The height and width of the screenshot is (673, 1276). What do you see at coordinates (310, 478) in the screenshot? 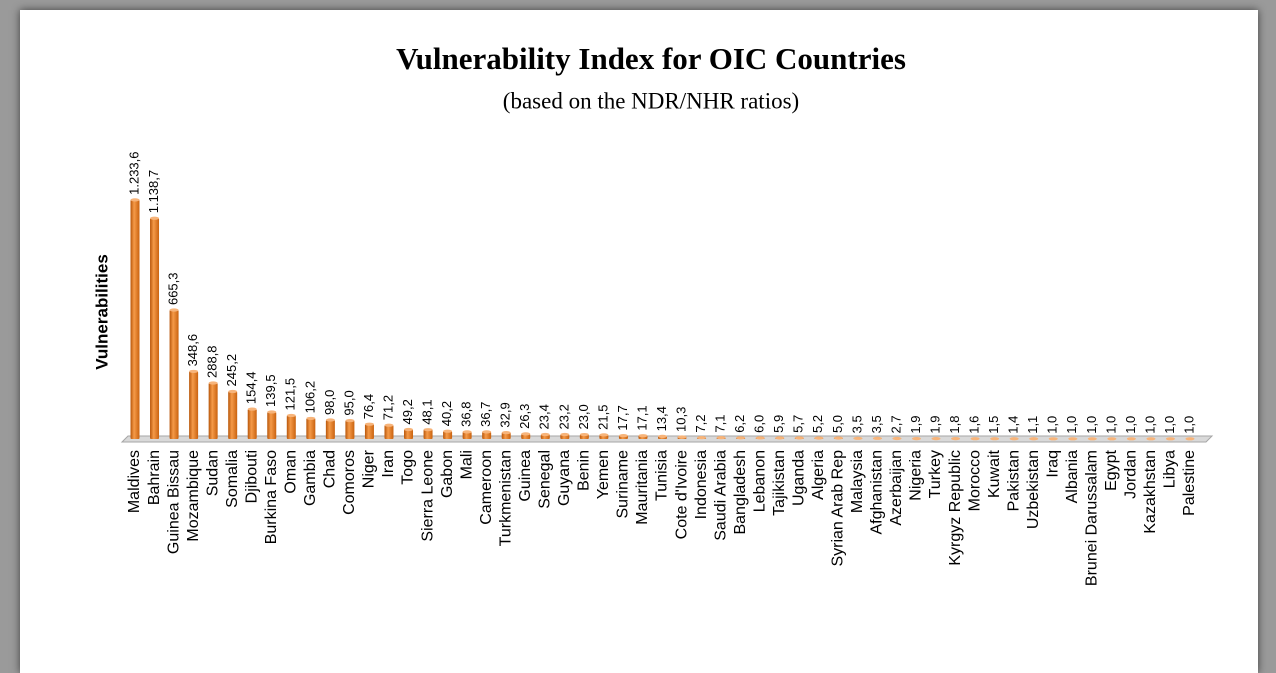
I see `x-tick-label: Gambia` at bounding box center [310, 478].